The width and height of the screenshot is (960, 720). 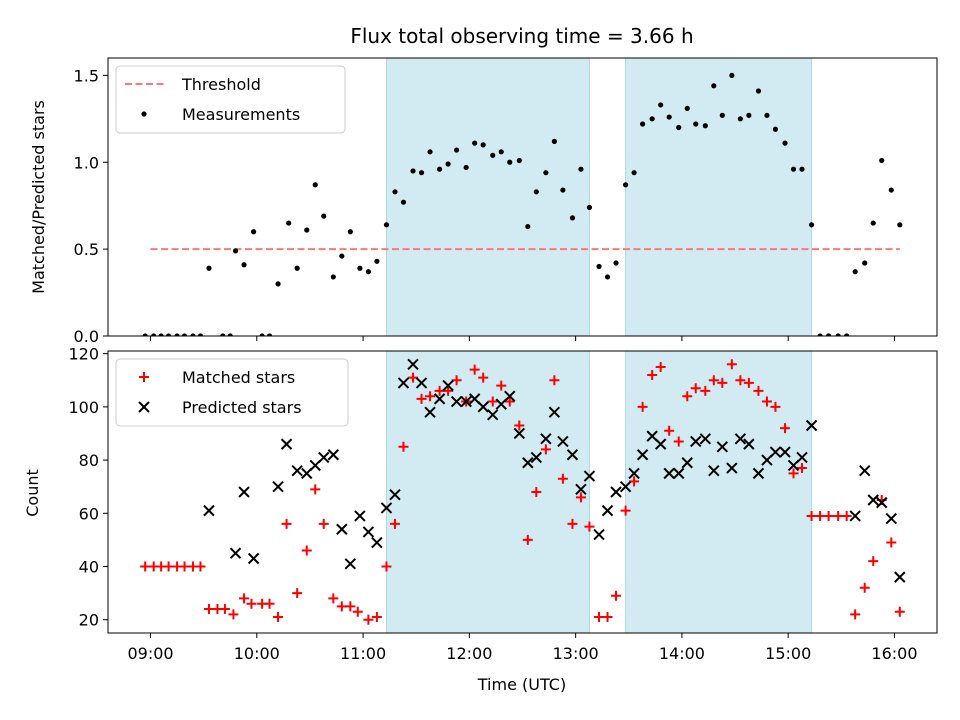 What do you see at coordinates (788, 653) in the screenshot?
I see `x-tick-label: 15:00` at bounding box center [788, 653].